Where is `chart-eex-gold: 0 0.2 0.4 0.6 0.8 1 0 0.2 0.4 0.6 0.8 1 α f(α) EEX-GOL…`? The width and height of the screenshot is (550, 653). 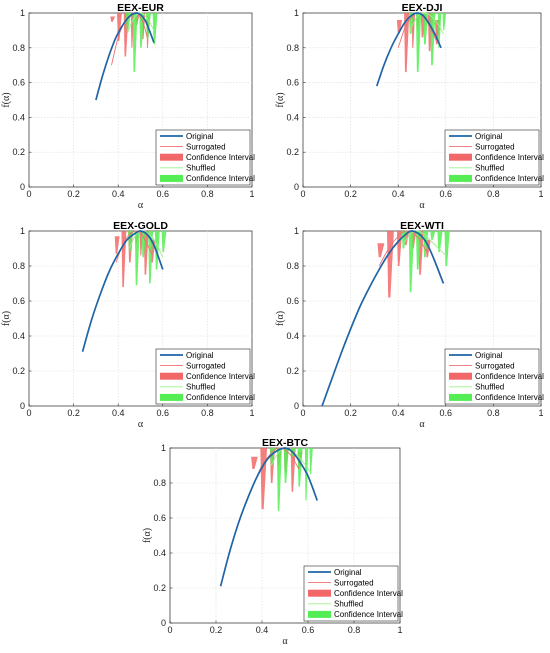
chart-eex-gold: 0 0.2 0.4 0.6 0.8 1 0 0.2 0.4 0.6 0.8 1 α f(α) EEX-GOL… is located at coordinates (128, 325).